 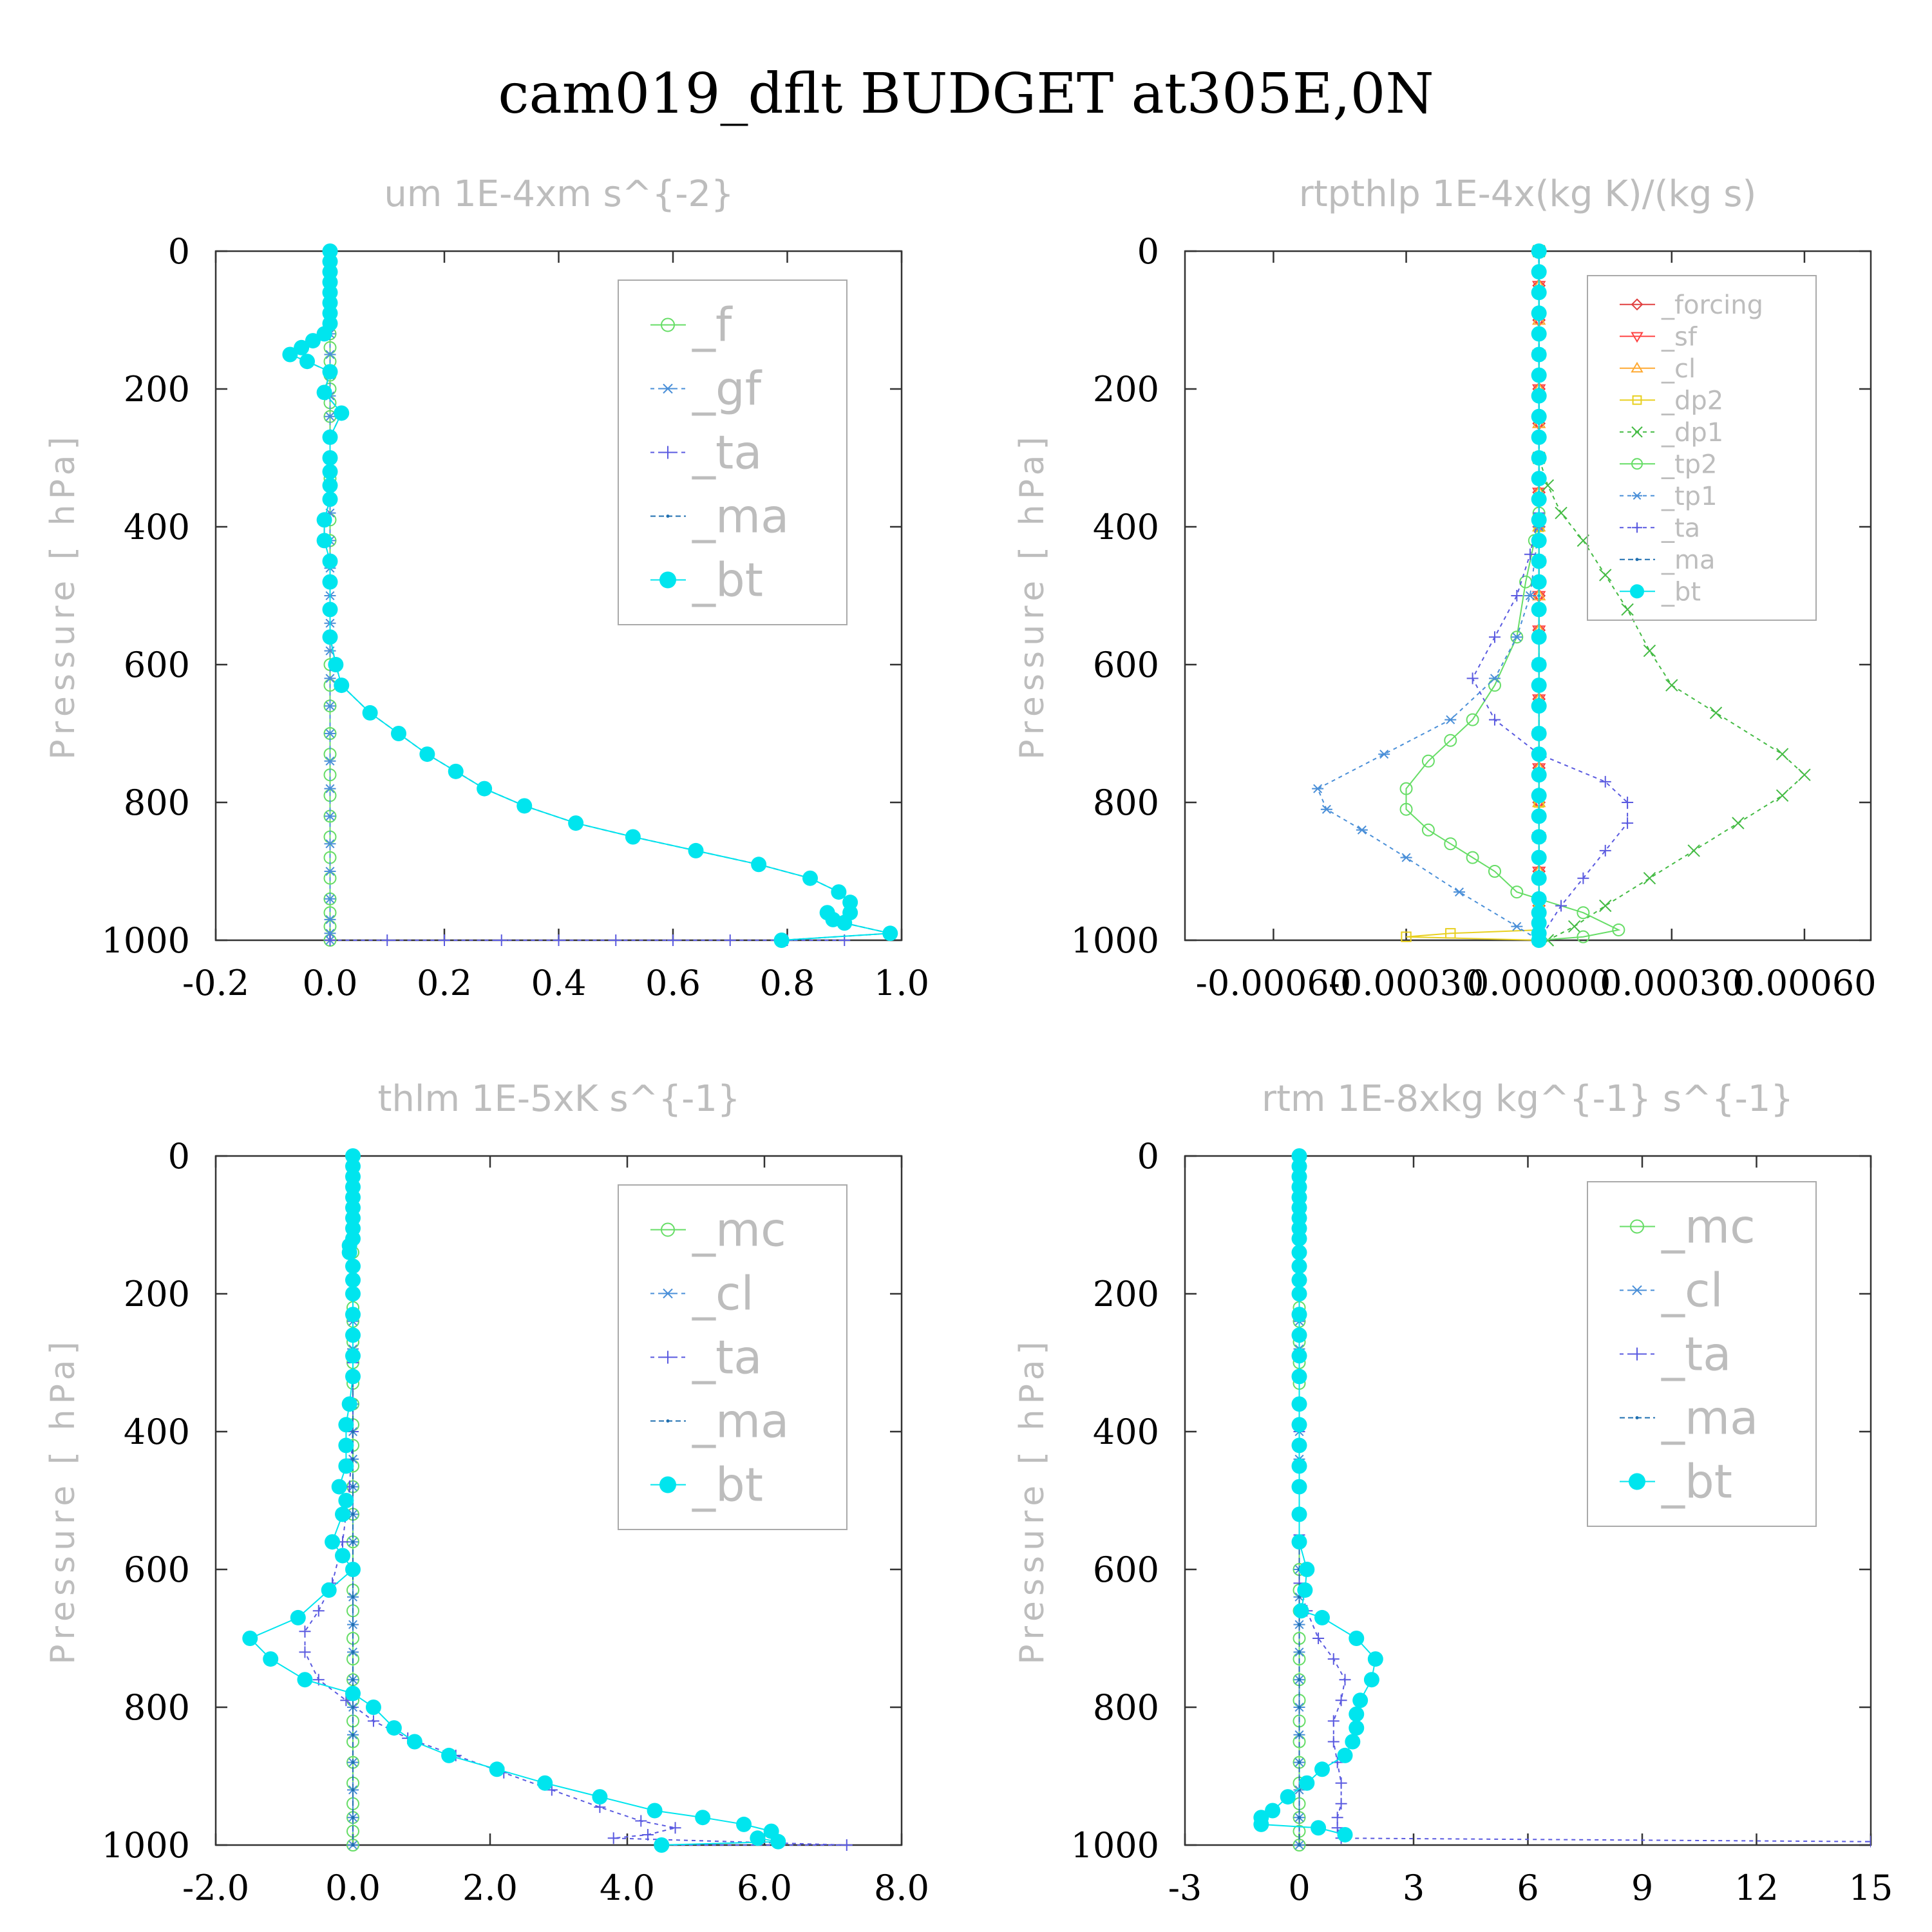 I want to click on x-tick-label: 0, so click(x=1299, y=1888).